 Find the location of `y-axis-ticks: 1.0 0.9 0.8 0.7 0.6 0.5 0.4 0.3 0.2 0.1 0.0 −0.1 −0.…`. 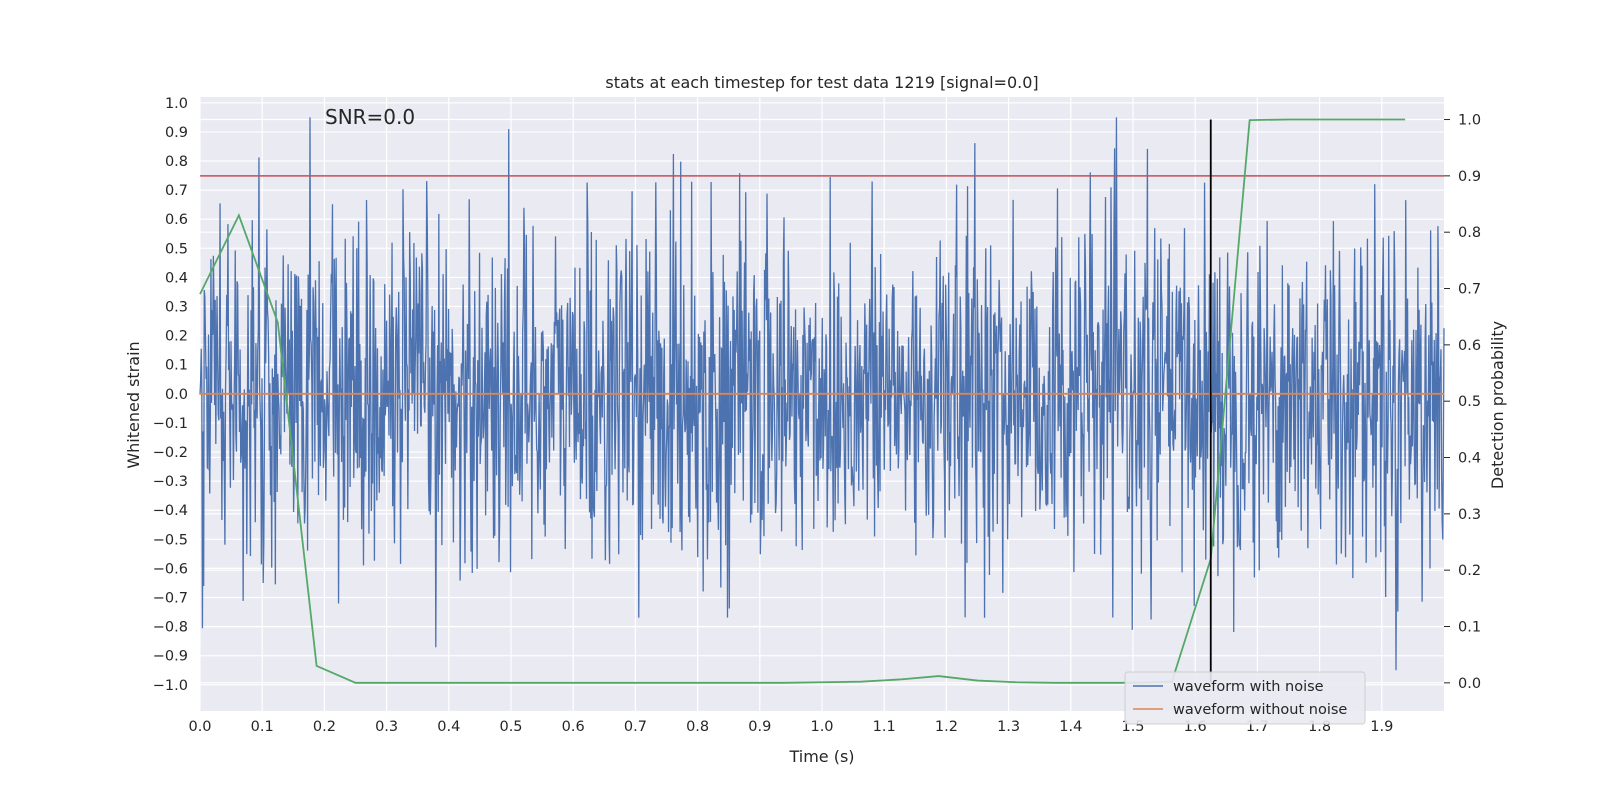

y-axis-ticks: 1.0 0.9 0.8 0.7 0.6 0.5 0.4 0.3 0.2 0.1 0.0 −0.1 −0.… is located at coordinates (170, 395).